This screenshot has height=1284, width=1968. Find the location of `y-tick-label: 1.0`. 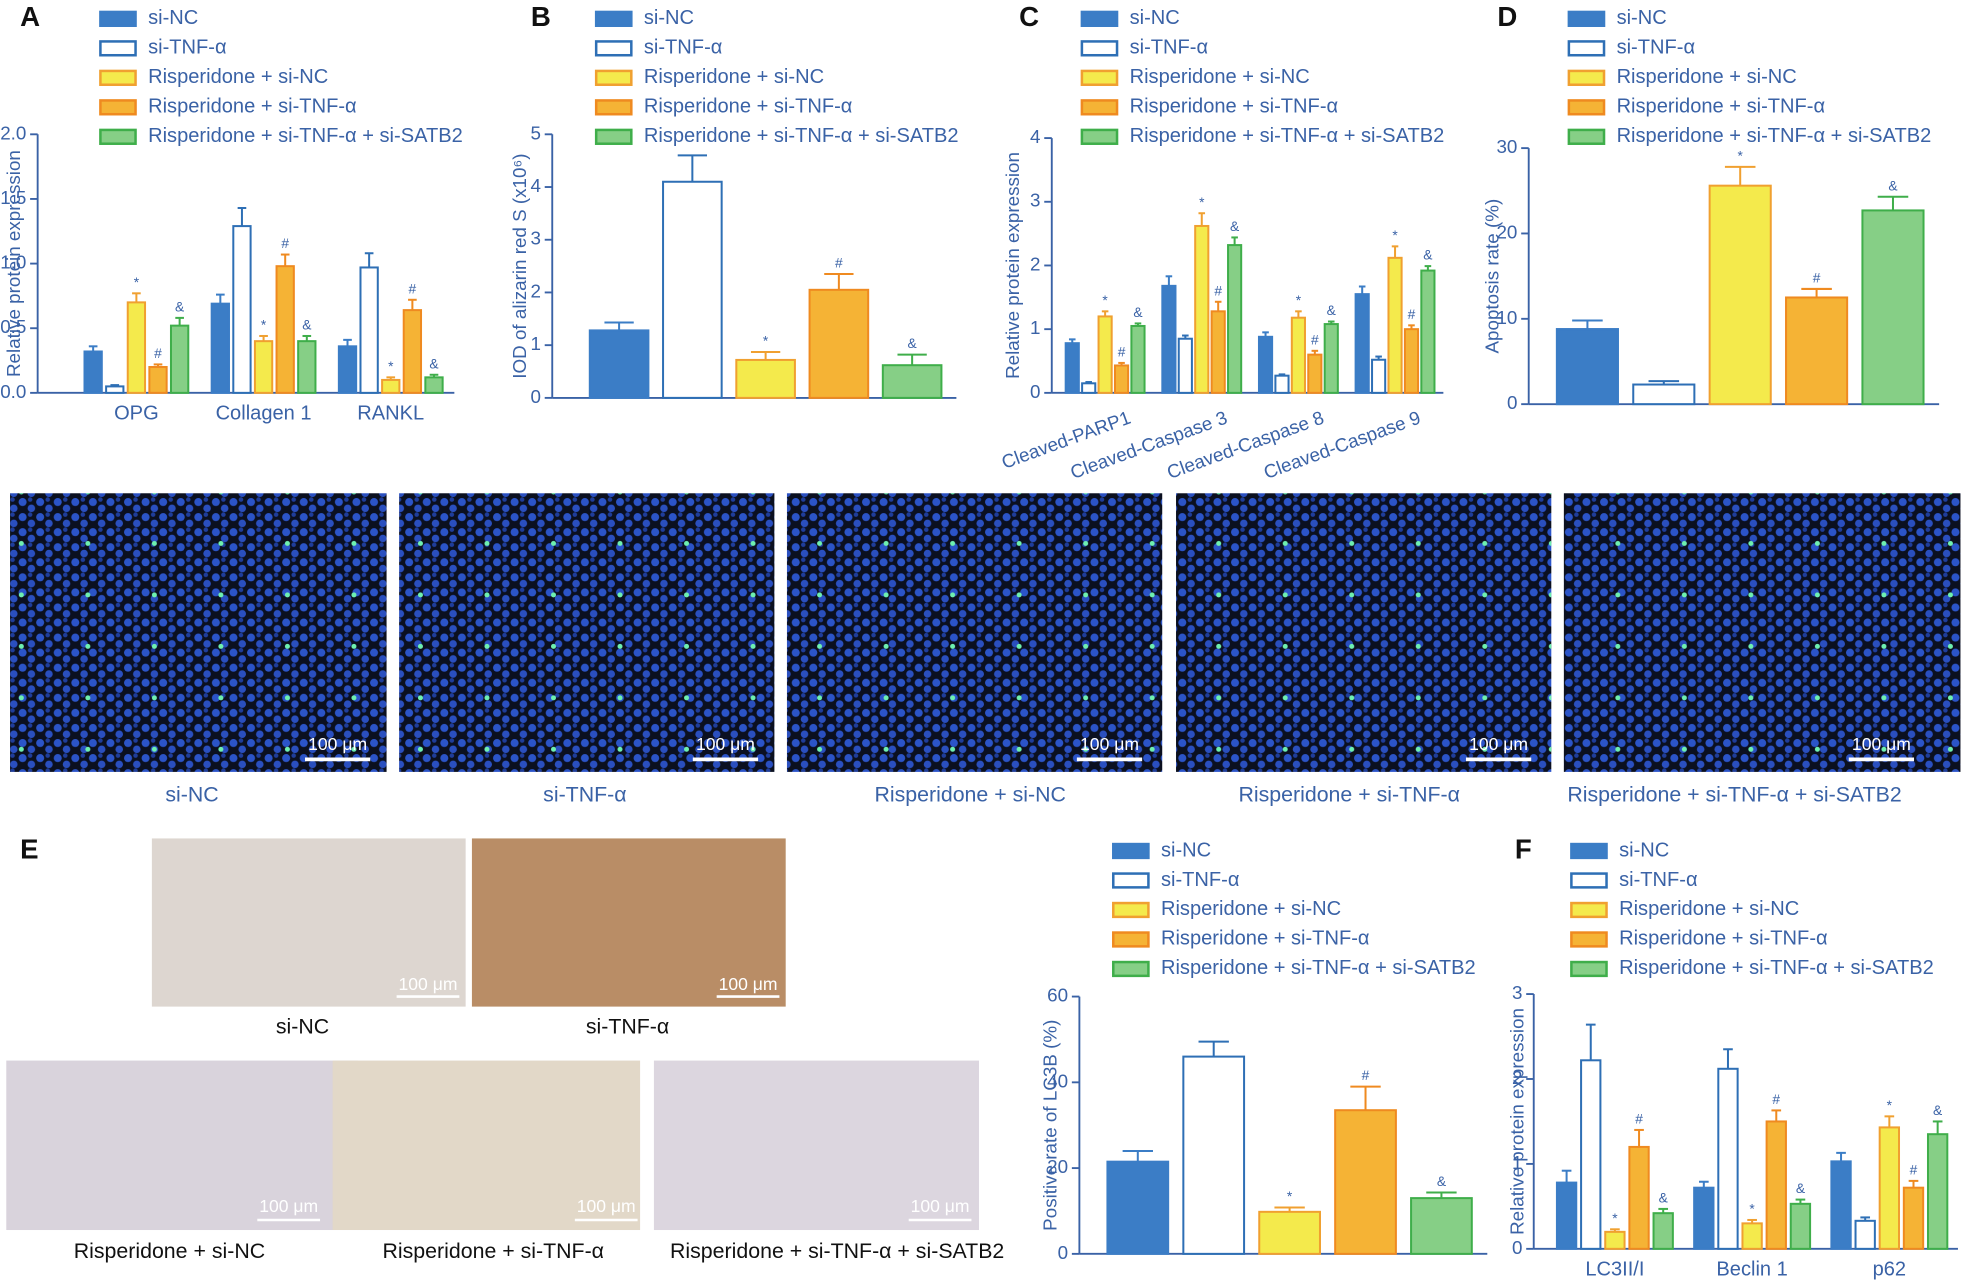

y-tick-label: 1.0 is located at coordinates (13, 262).